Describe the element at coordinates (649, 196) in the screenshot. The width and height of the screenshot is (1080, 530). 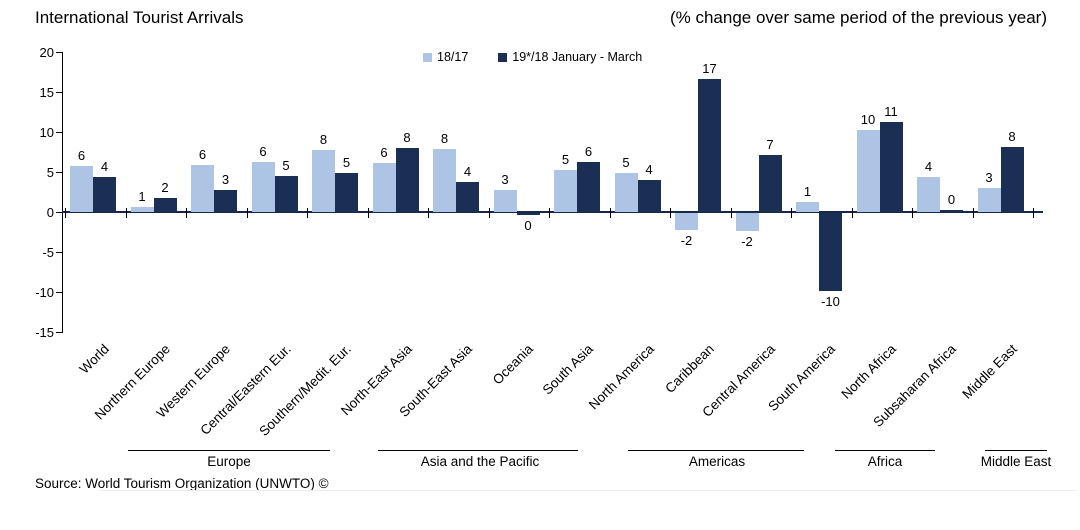
I see `bar-19*/18-north-america` at that location.